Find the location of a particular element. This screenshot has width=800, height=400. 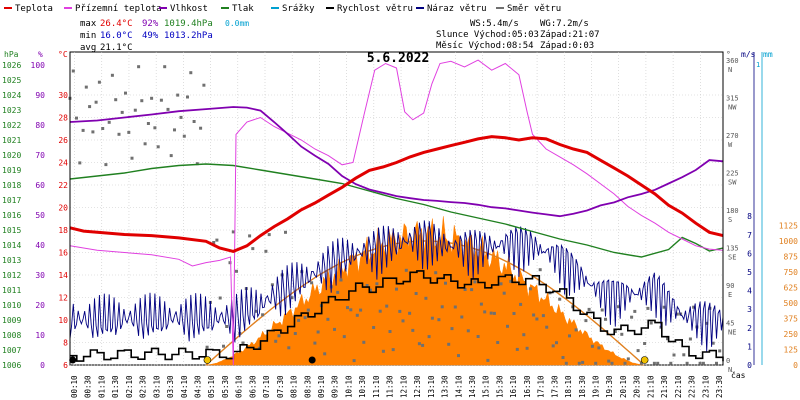

legend-label: Vlhkost is located at coordinates (189, 9).